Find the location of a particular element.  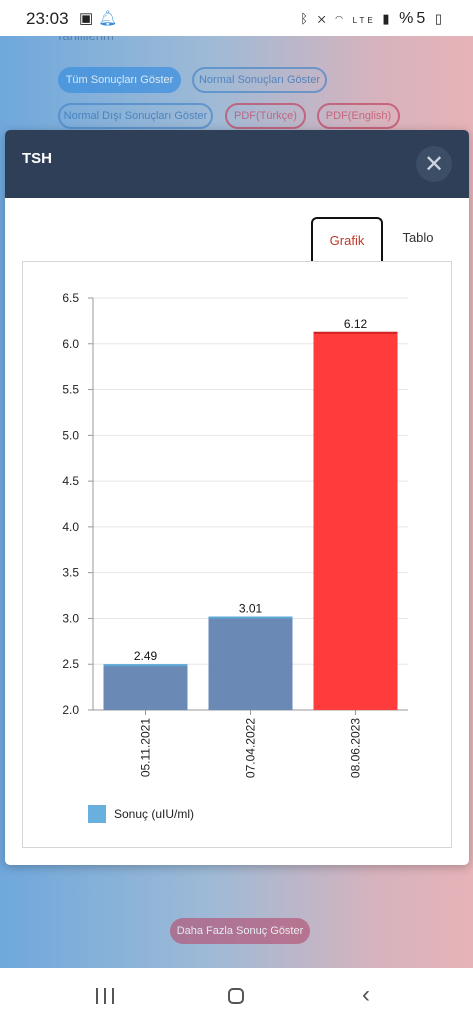

show-normal-results-button: Normal Sonuçları Göster is located at coordinates (259, 80).